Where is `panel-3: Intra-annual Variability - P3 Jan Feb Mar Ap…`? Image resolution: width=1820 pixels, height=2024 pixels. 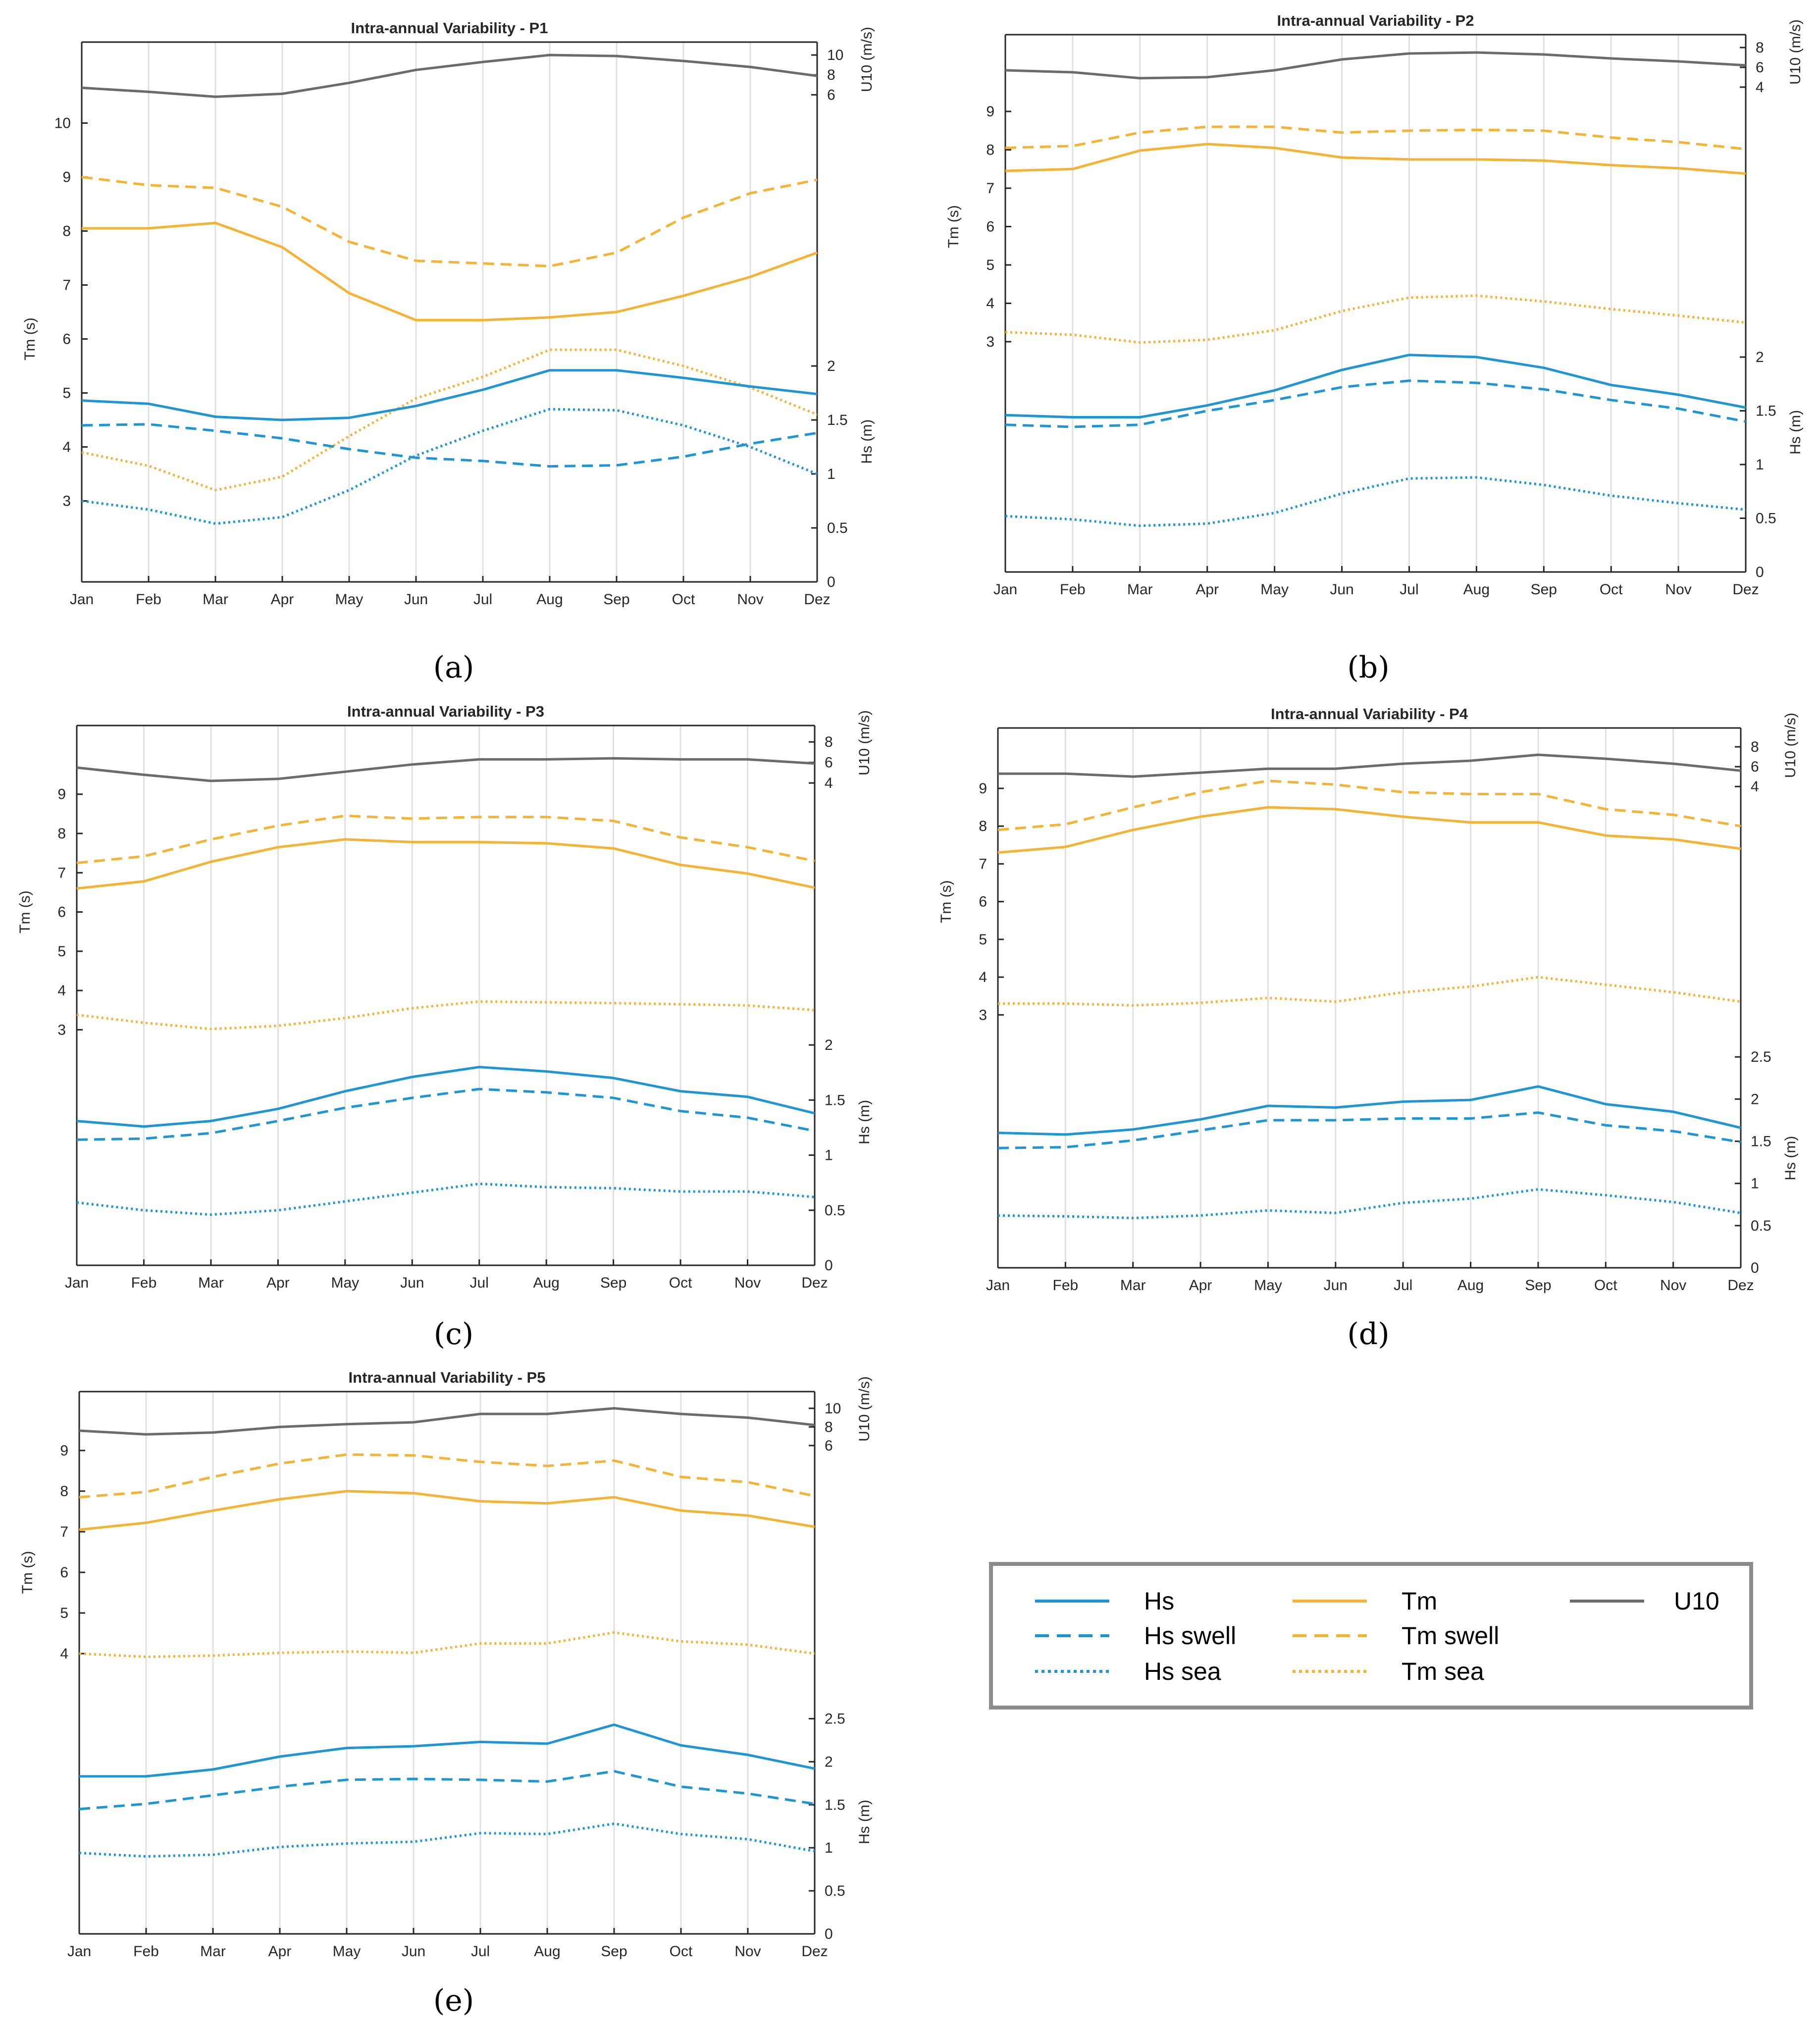 panel-3: Intra-annual Variability - P3 Jan Feb Mar Ap… is located at coordinates (445, 997).